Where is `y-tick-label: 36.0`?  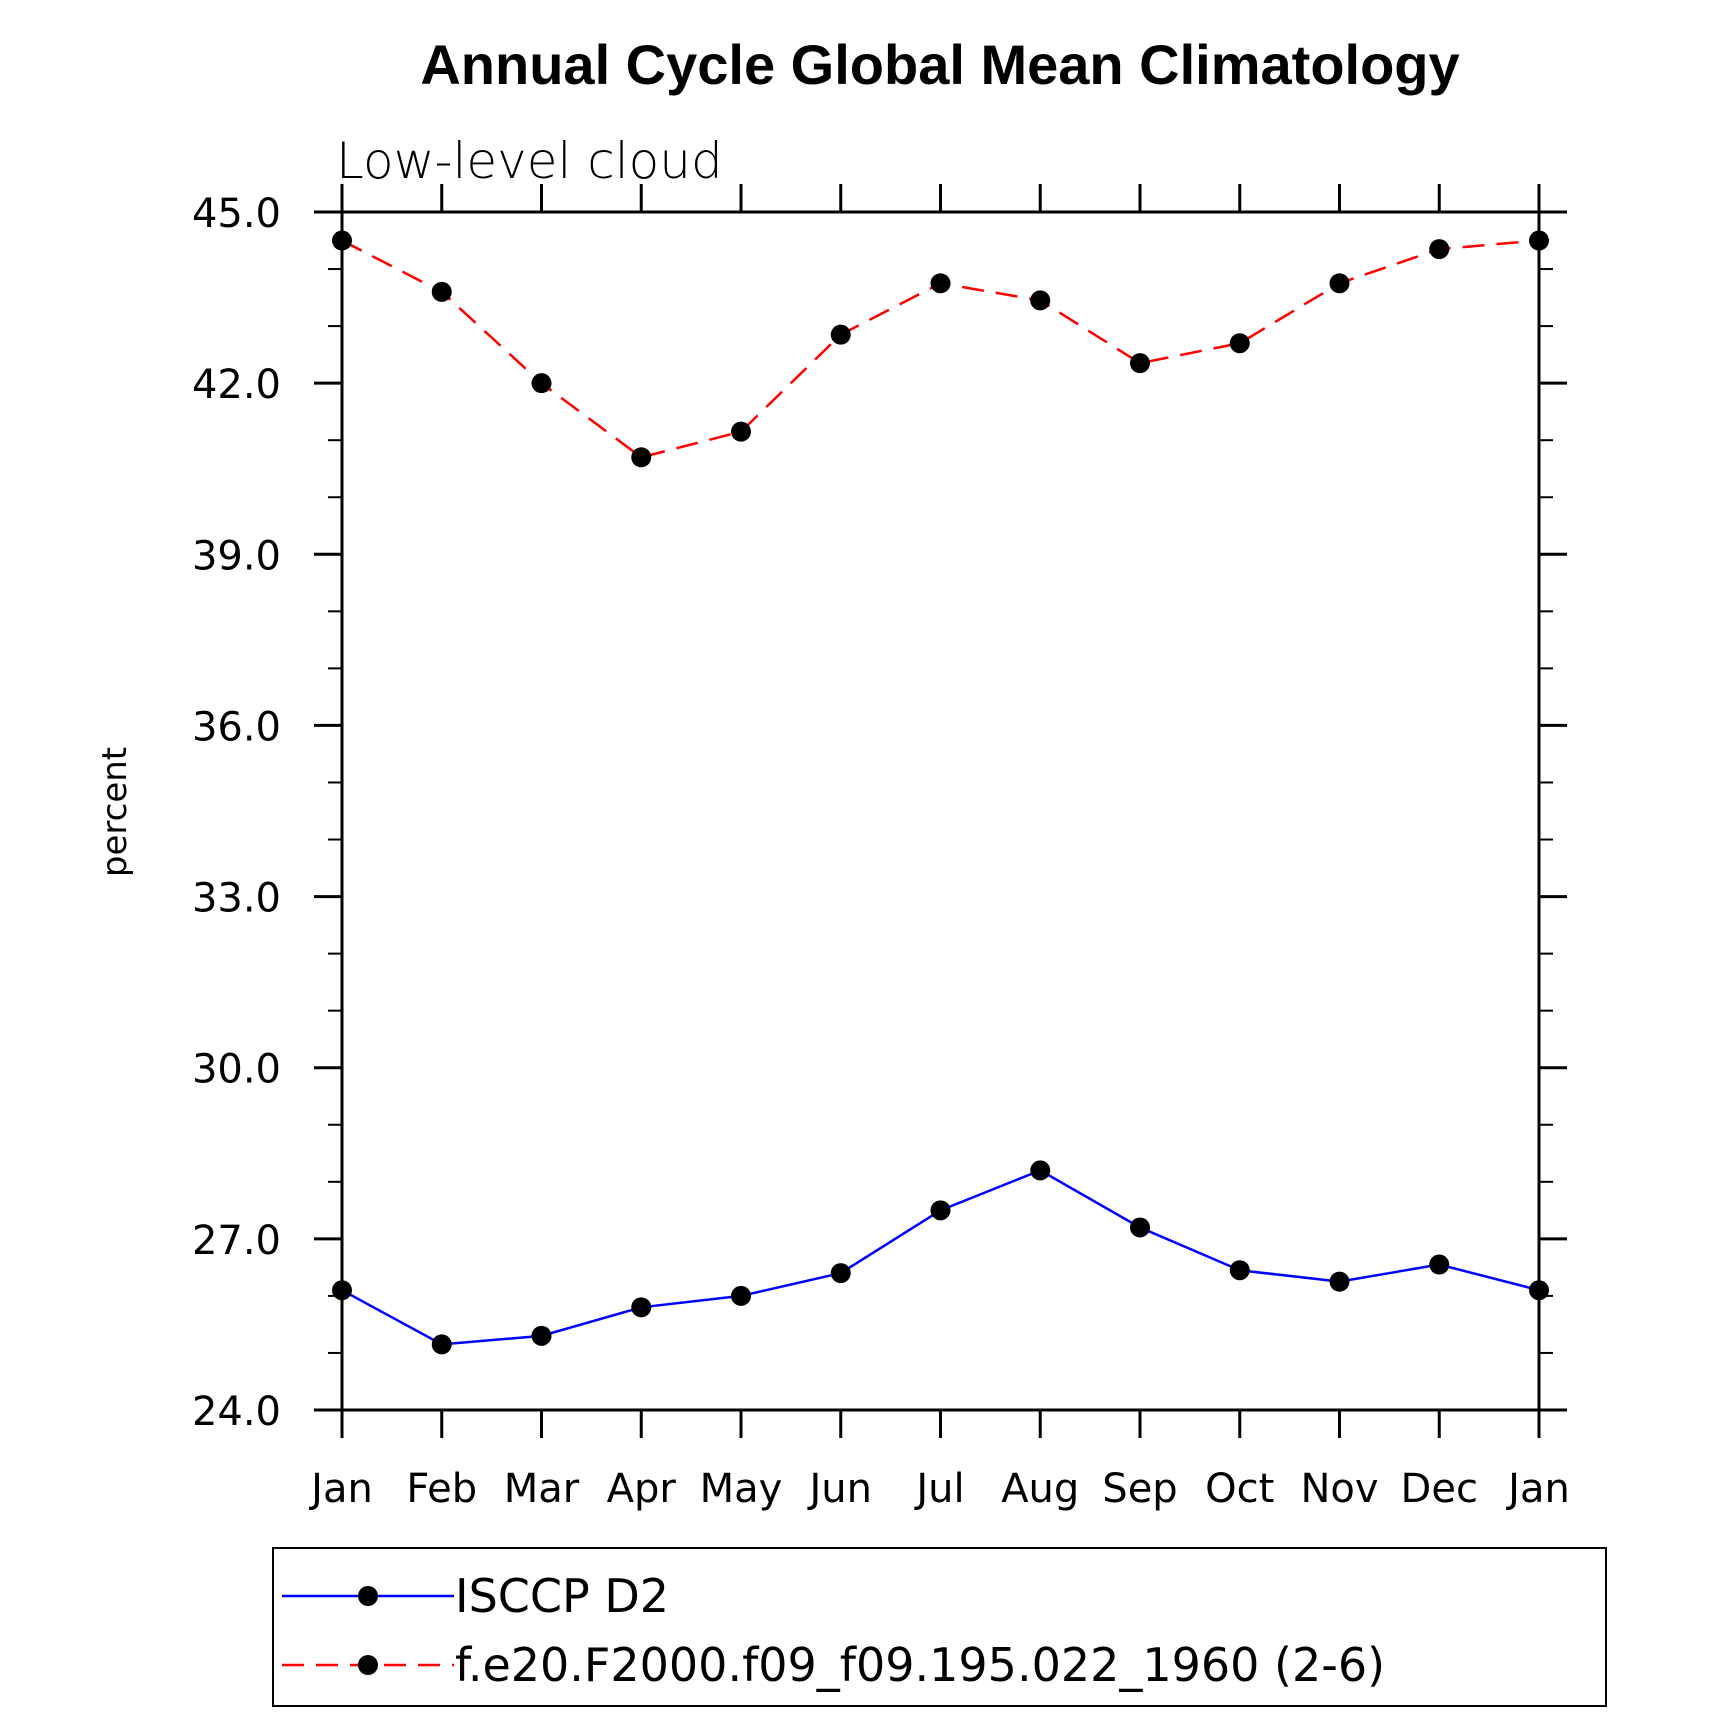
y-tick-label: 36.0 is located at coordinates (236, 727).